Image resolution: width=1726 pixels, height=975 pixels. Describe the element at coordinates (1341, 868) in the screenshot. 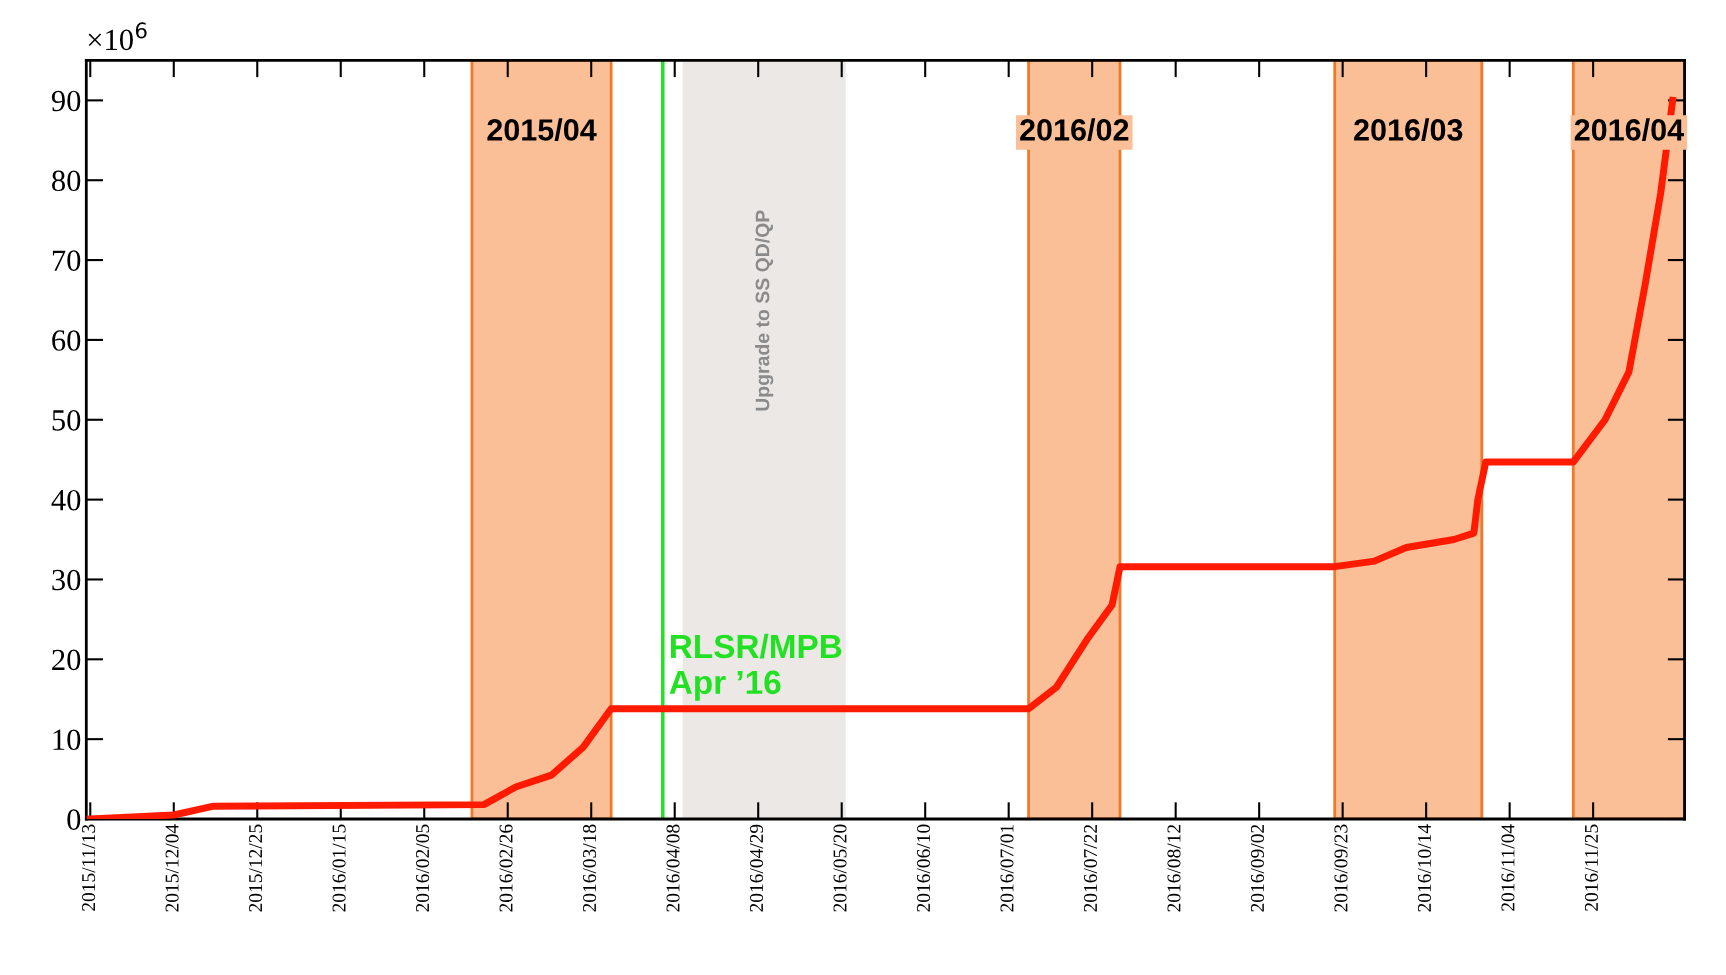

I see `x-tick-label: 2016/09/23` at that location.